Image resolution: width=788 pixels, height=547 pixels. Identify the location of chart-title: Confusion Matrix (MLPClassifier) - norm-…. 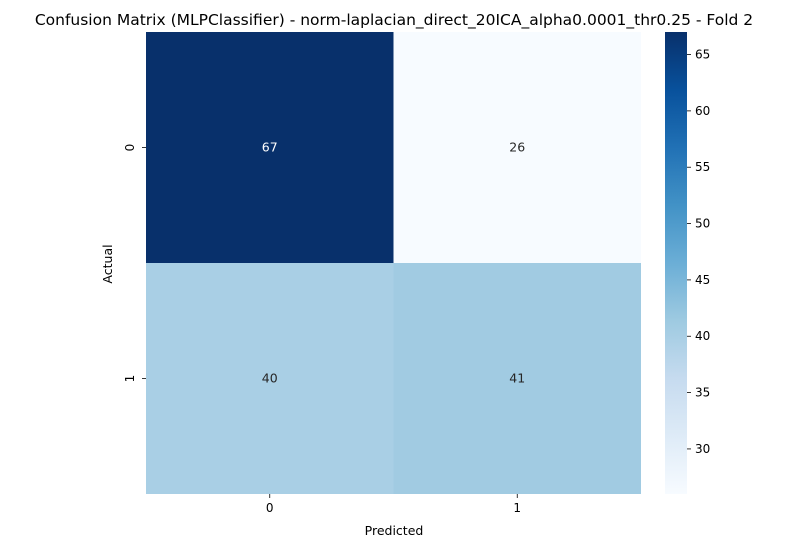
(394, 20).